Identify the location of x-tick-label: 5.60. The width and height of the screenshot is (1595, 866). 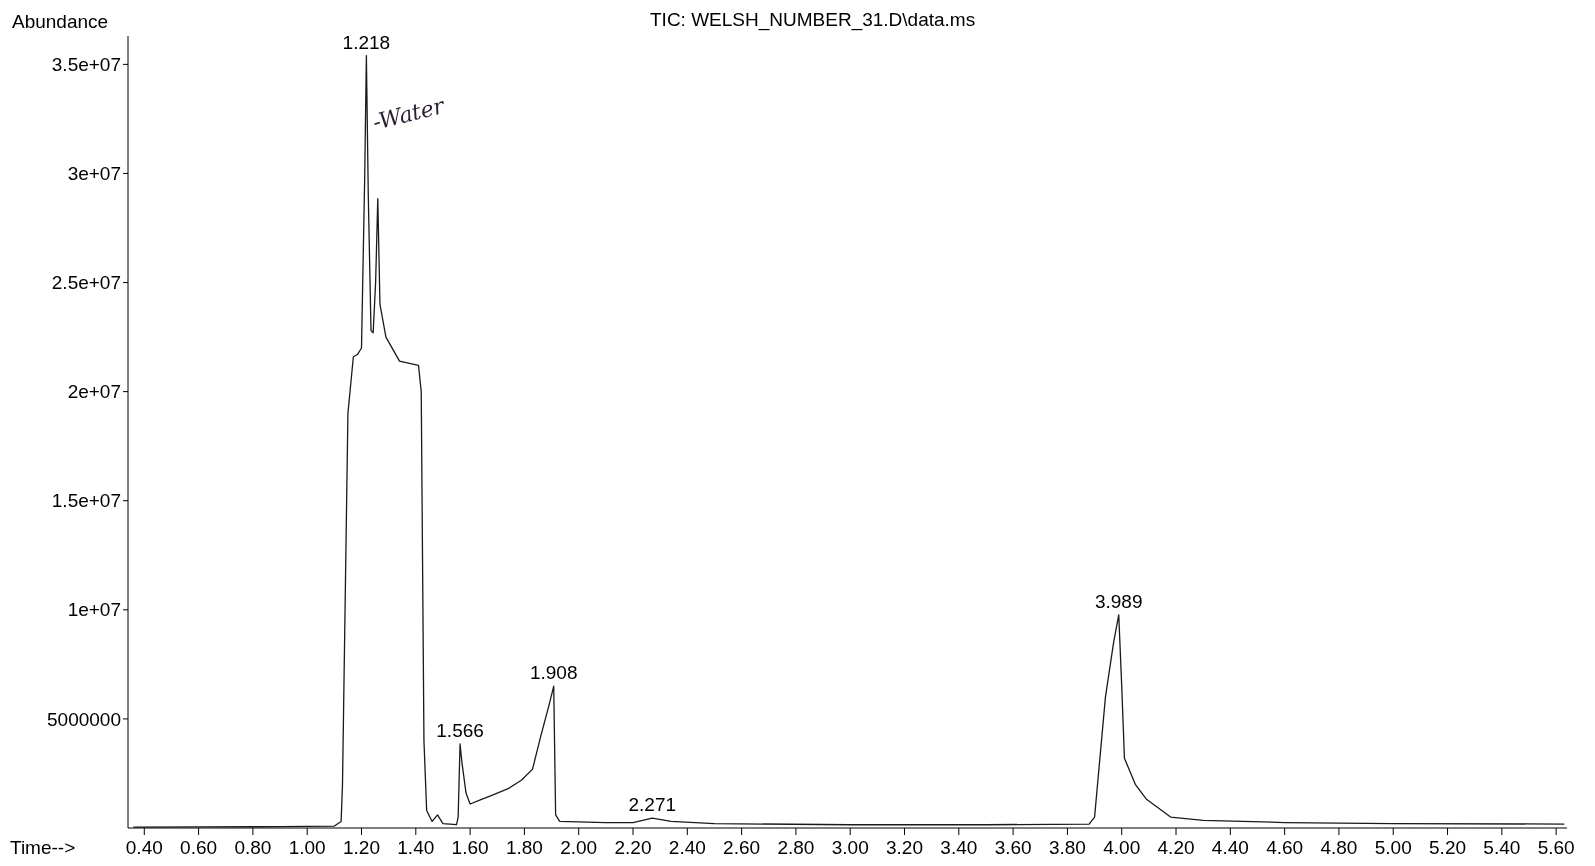
(1556, 847).